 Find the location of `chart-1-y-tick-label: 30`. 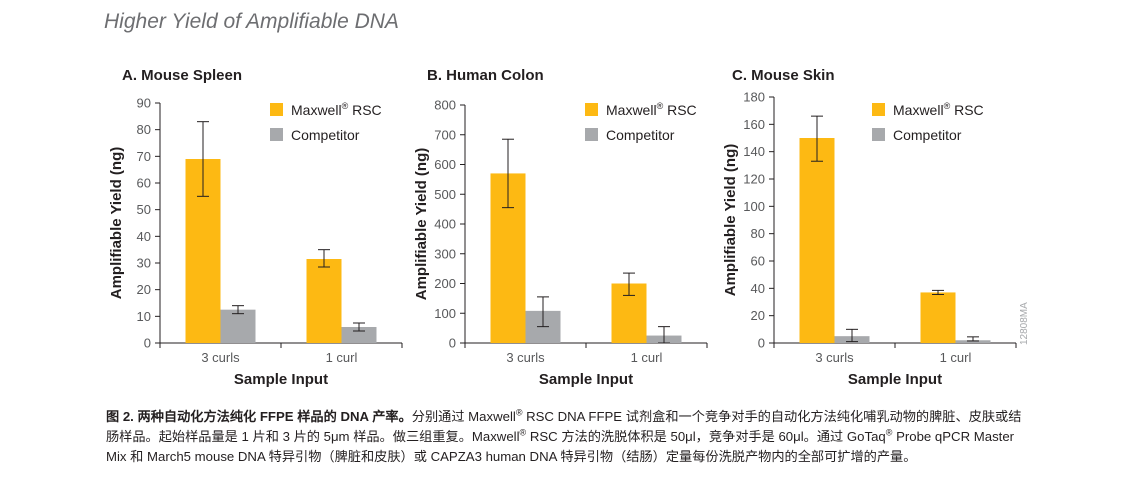

chart-1-y-tick-label: 30 is located at coordinates (144, 263).